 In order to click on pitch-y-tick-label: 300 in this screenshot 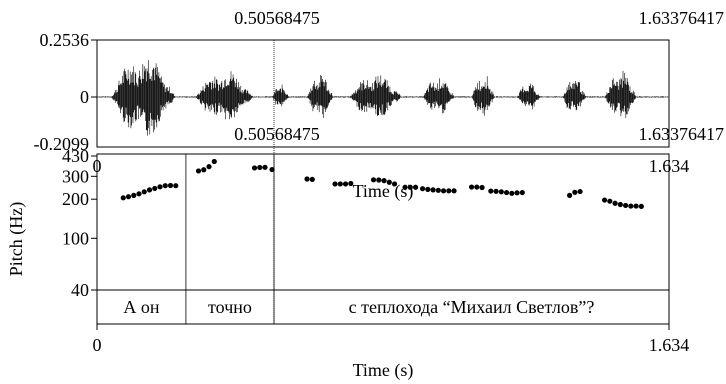, I will do `click(75, 176)`.